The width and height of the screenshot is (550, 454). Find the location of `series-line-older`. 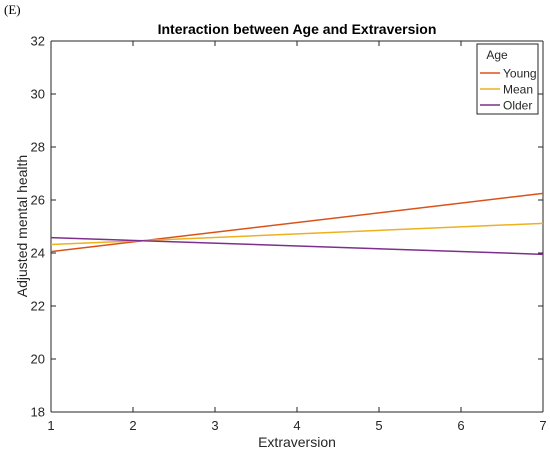

series-line-older is located at coordinates (297, 246).